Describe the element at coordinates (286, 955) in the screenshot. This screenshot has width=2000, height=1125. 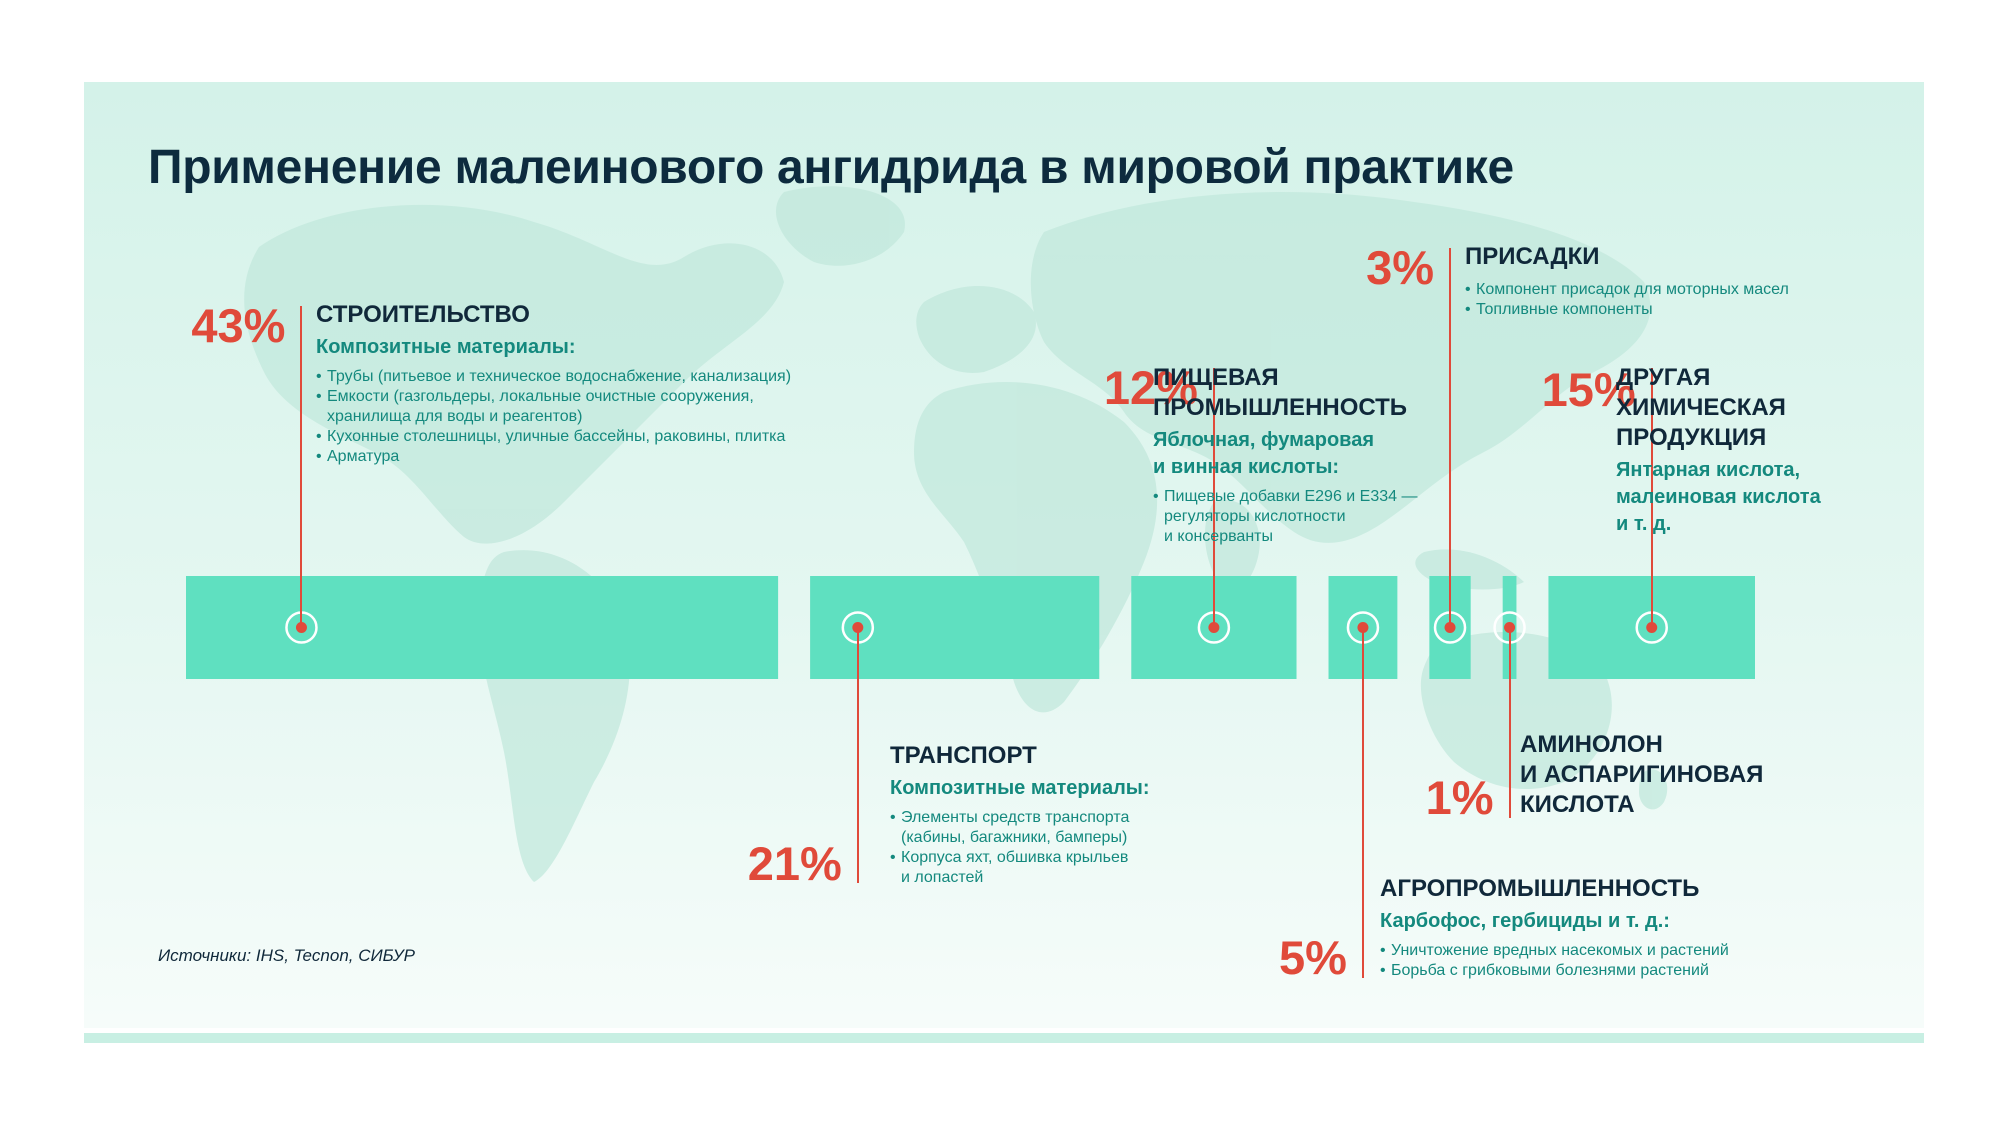
I see `sources-note: Источники: IHS, Tecnon, СИБУР` at that location.